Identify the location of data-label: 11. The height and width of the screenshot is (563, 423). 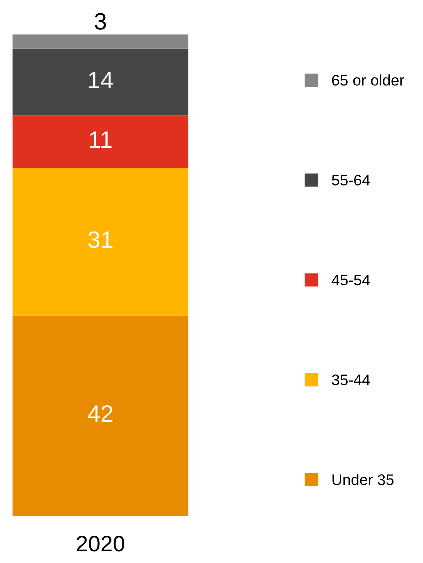
(101, 140).